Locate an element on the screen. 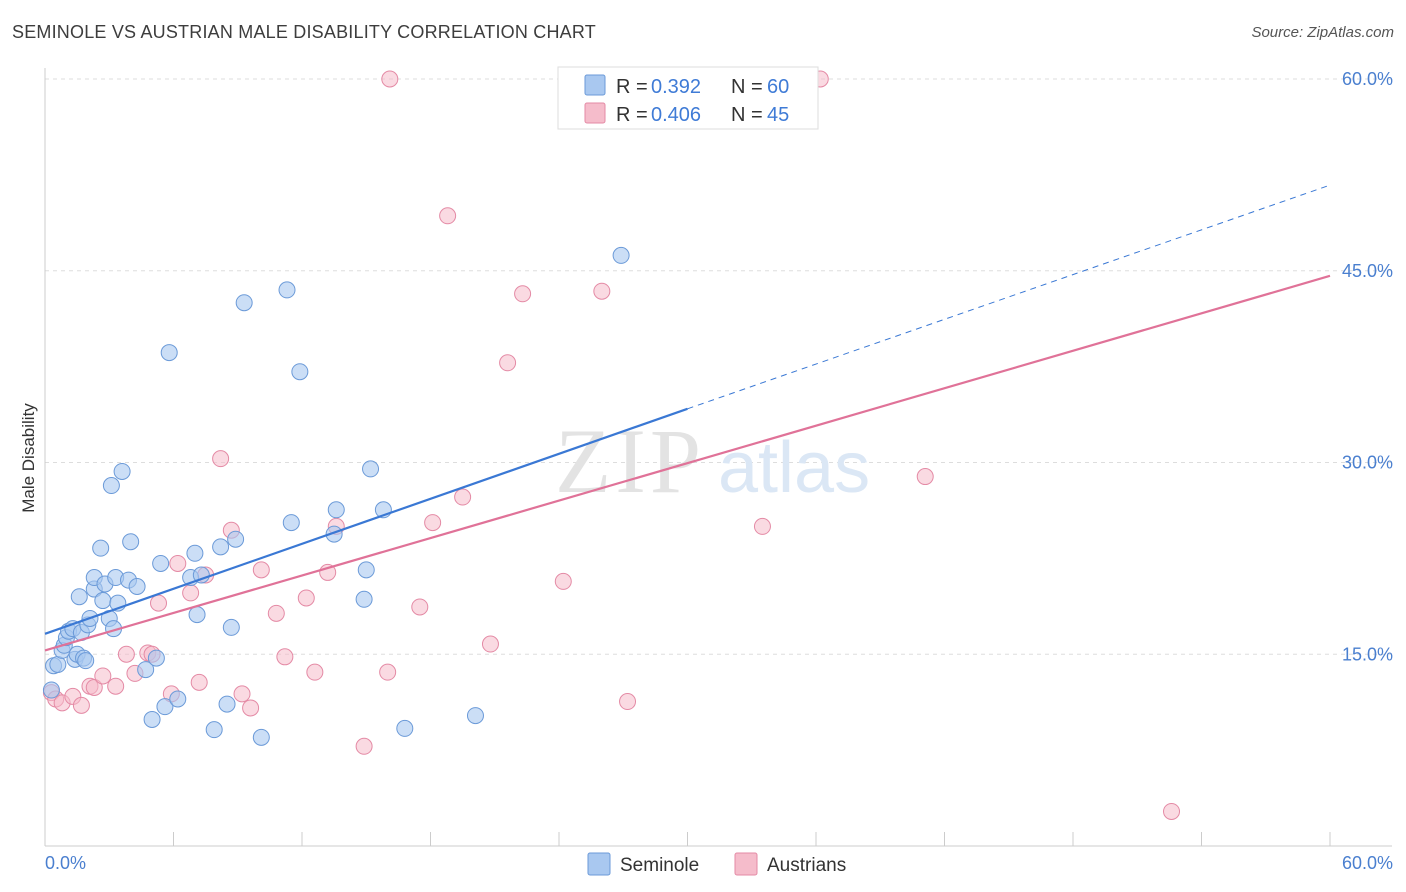 The height and width of the screenshot is (892, 1406). seminole-trend-extension is located at coordinates (1009, 297).